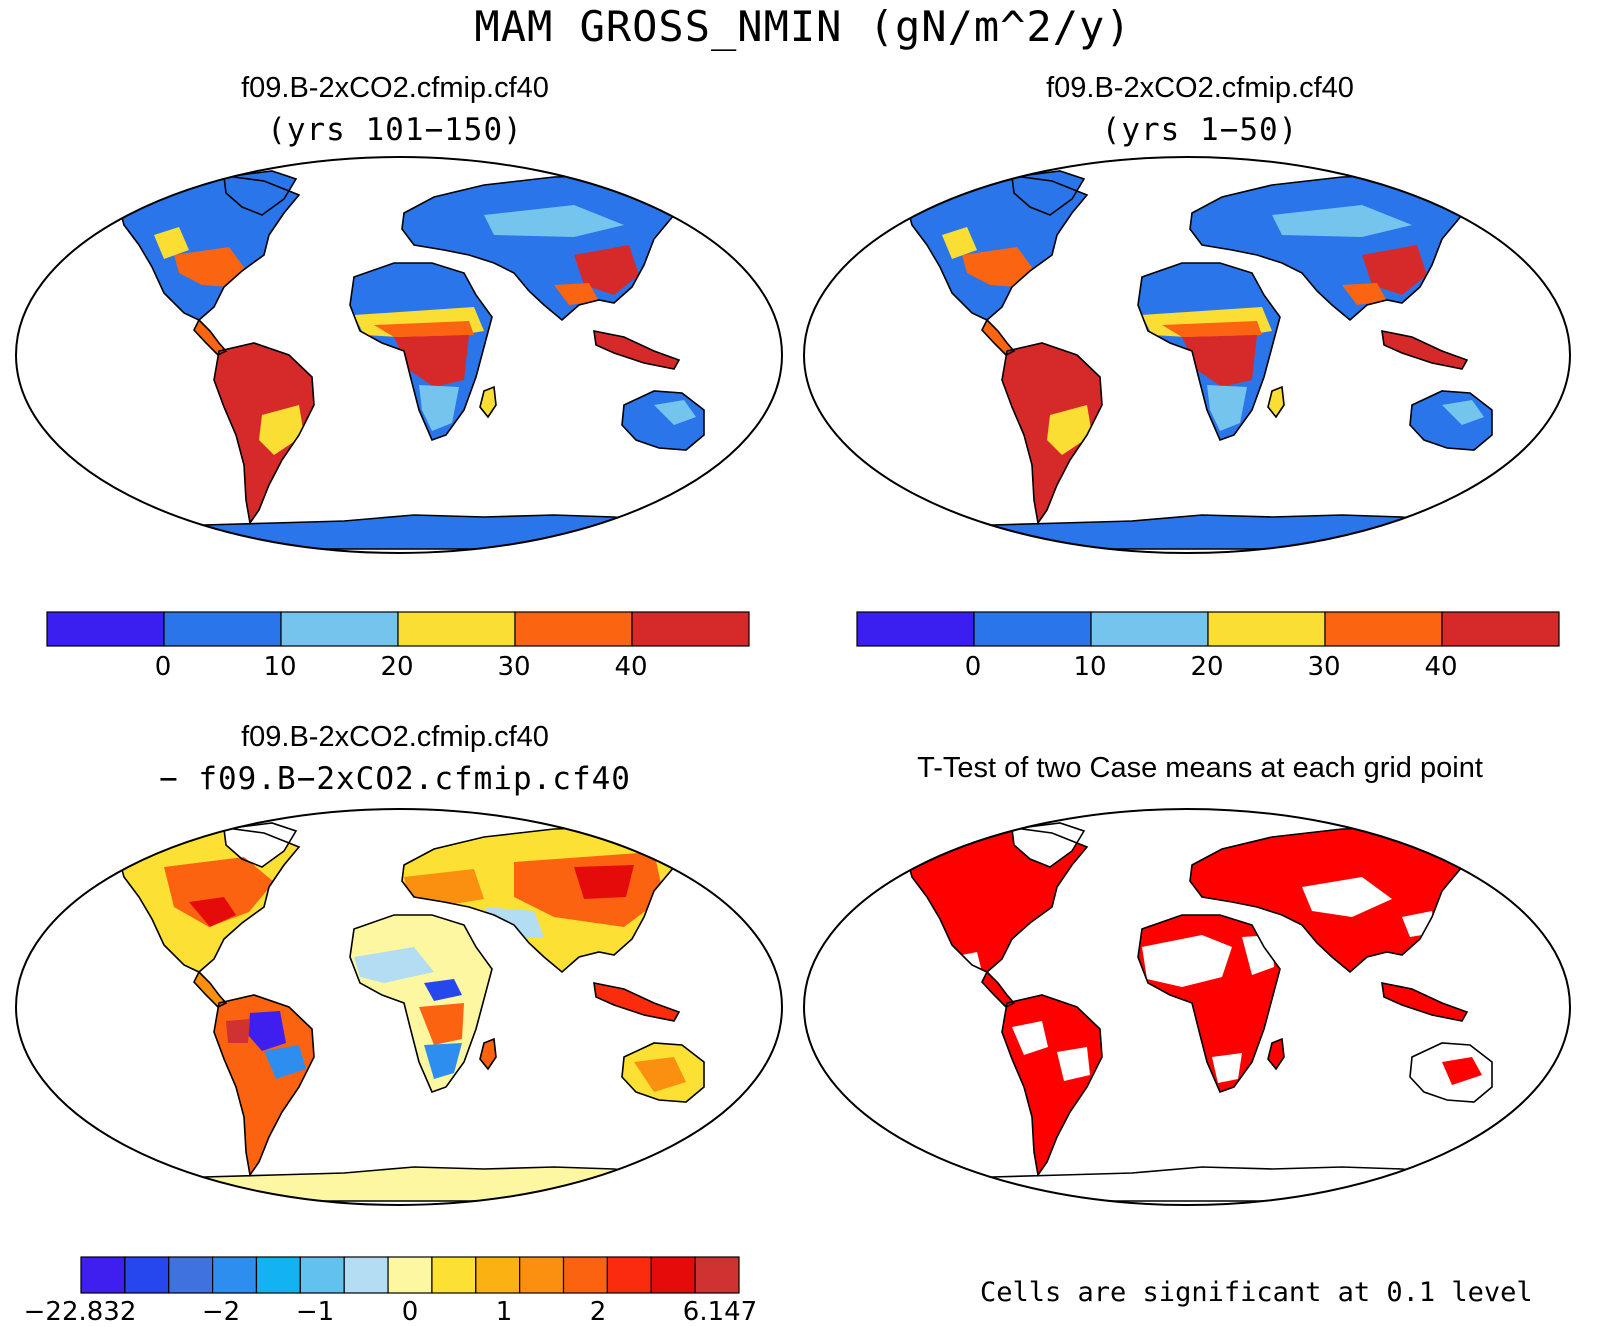 Image resolution: width=1606 pixels, height=1327 pixels. I want to click on colorbar-ticks-bottom-left: −22.832 −2 −1 0 1 2 6.147, so click(391, 1312).